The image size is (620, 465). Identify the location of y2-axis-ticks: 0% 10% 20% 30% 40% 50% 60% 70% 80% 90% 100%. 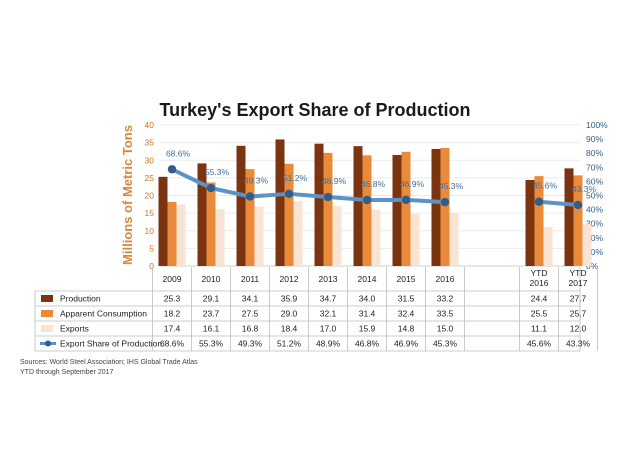
(597, 195).